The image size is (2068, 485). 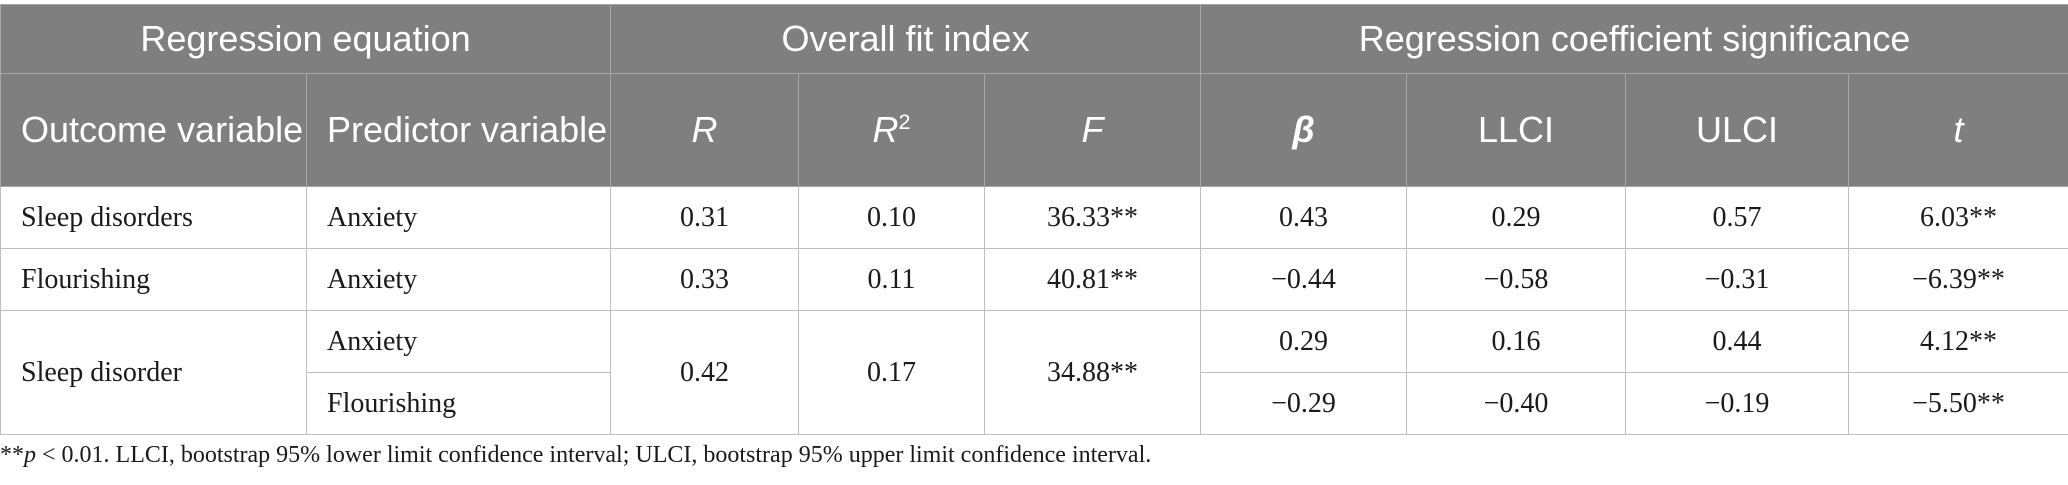 I want to click on header-beta: β, so click(x=1304, y=130).